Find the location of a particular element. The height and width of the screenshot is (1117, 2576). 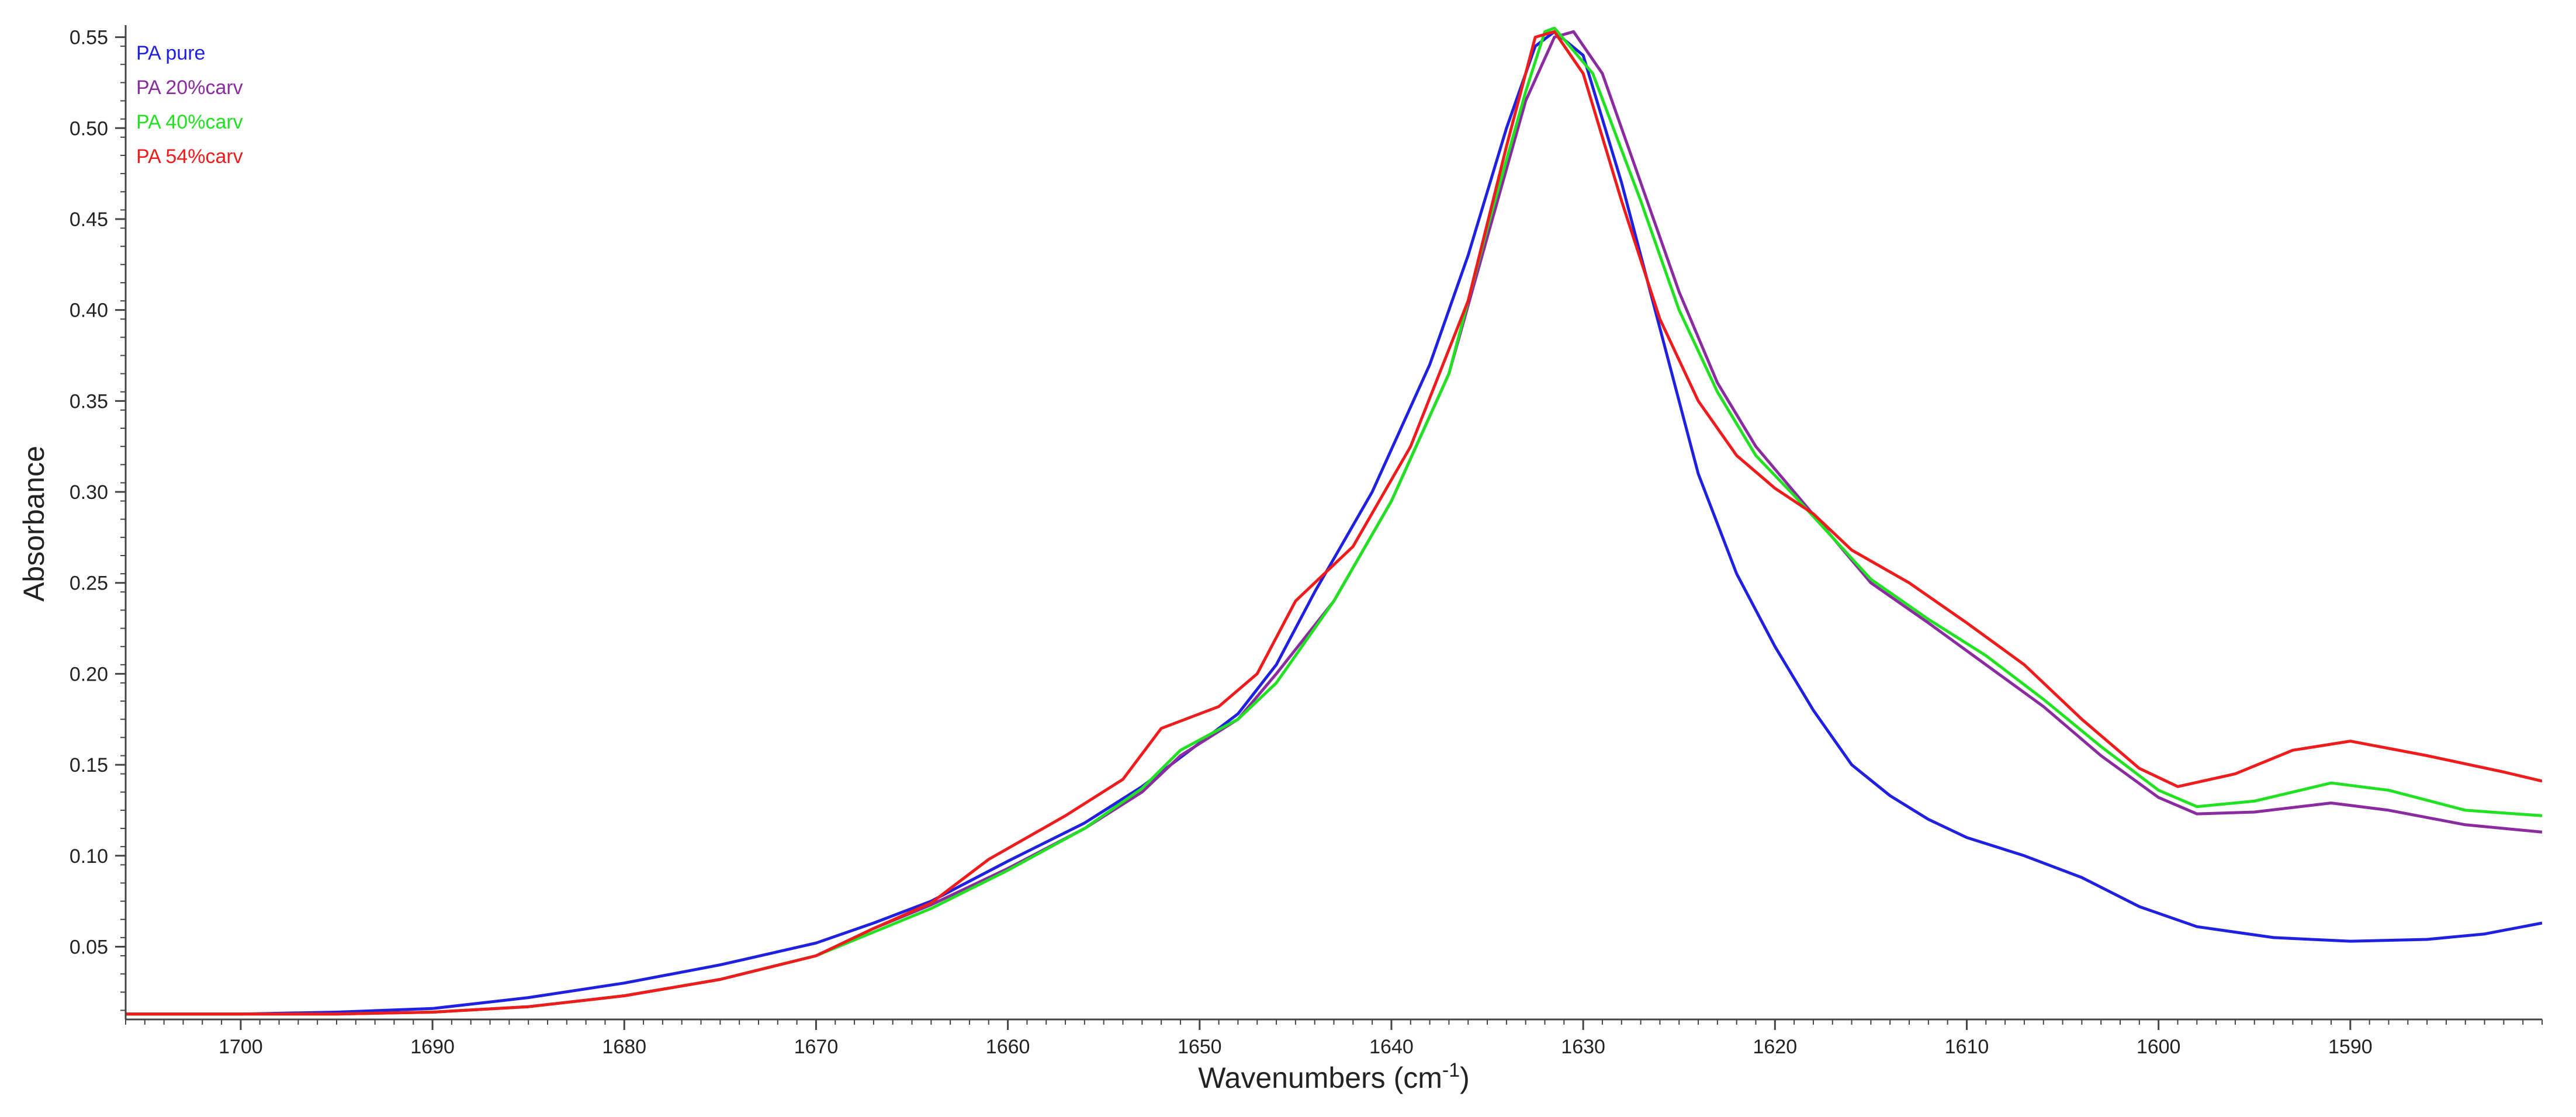

legend-entry-4: PA 54%carv is located at coordinates (189, 156).